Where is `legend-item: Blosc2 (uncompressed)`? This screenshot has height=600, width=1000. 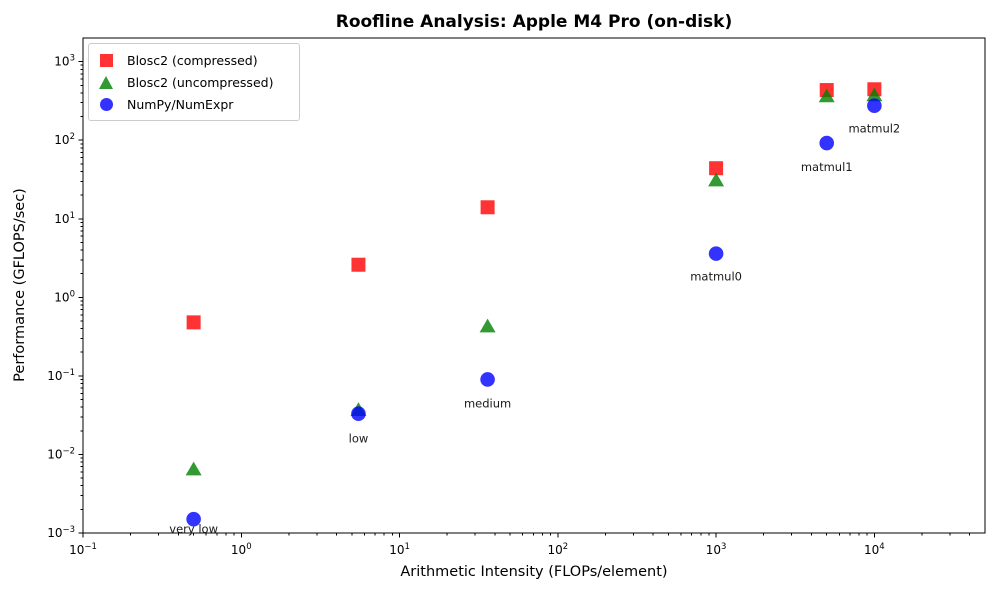
legend-item: Blosc2 (uncompressed) is located at coordinates (193, 82).